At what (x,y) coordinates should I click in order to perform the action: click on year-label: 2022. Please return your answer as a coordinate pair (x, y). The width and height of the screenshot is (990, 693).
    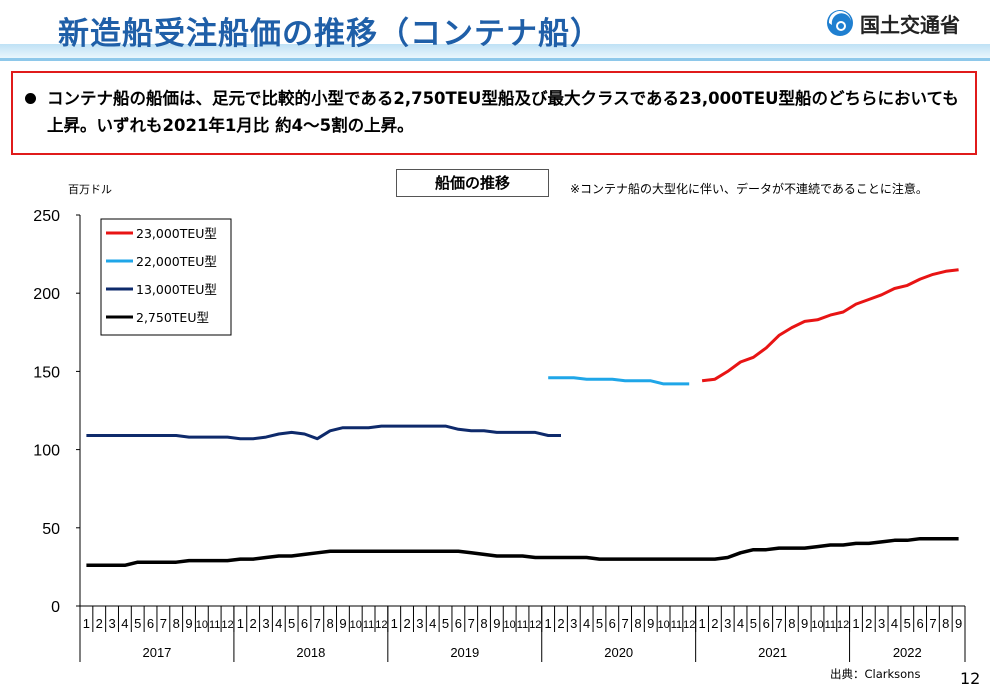
    Looking at the image, I should click on (907, 652).